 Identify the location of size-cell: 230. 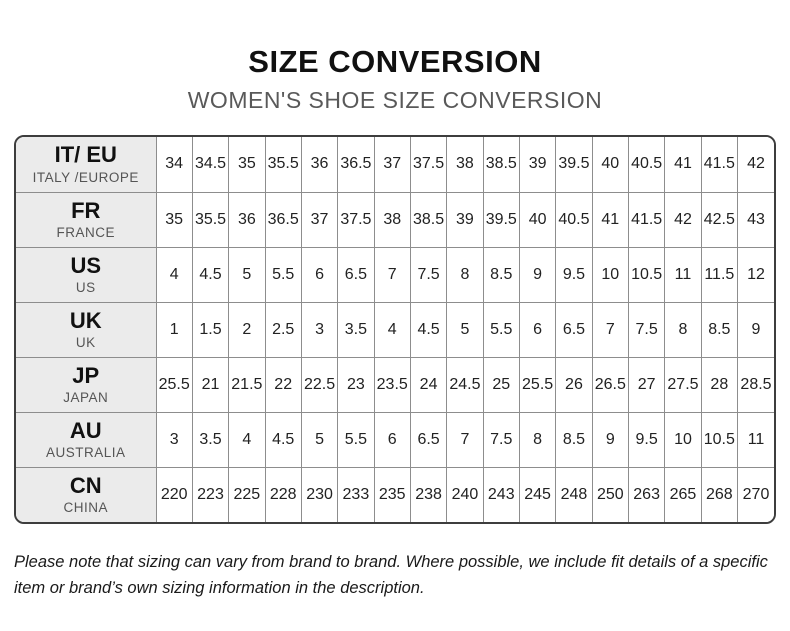
(320, 494).